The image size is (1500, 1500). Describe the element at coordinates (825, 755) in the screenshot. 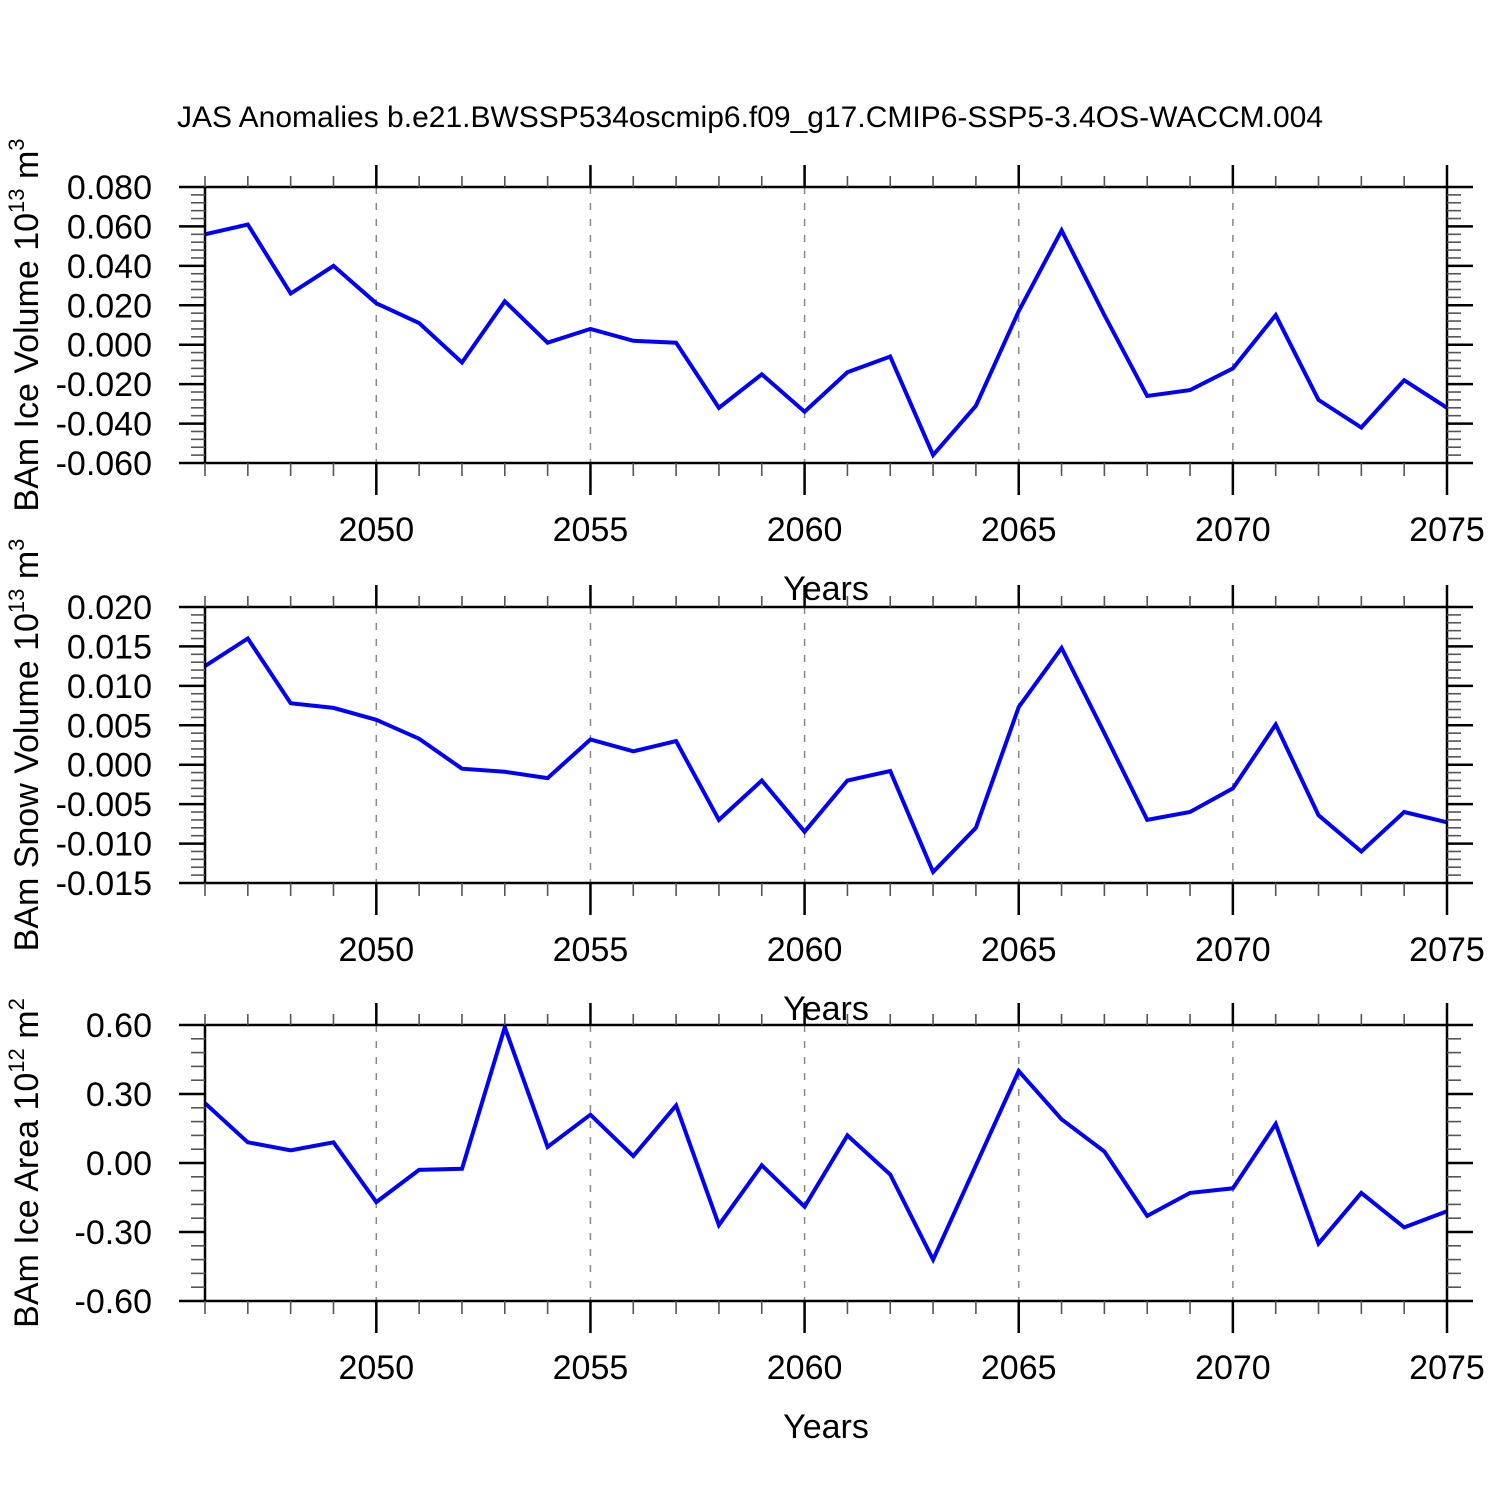

I see `data-line-snow-volume` at that location.